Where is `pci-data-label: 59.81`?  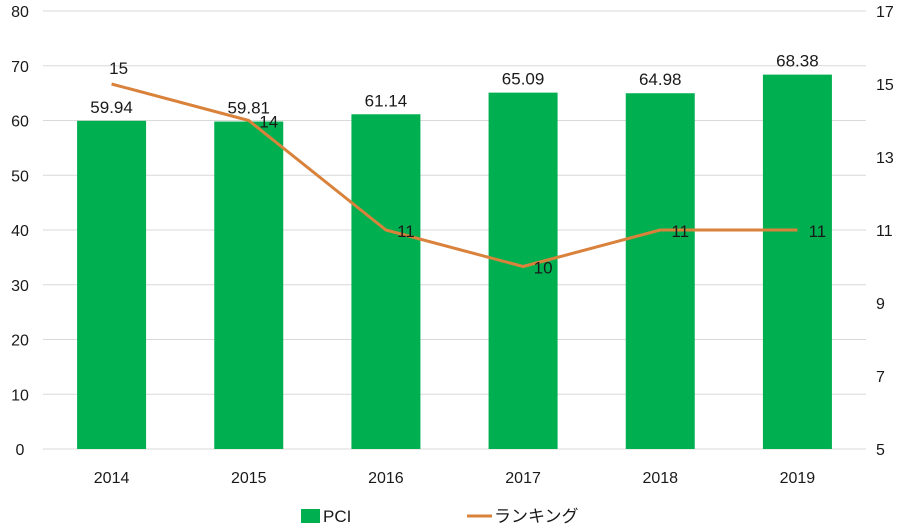 pci-data-label: 59.81 is located at coordinates (248, 108).